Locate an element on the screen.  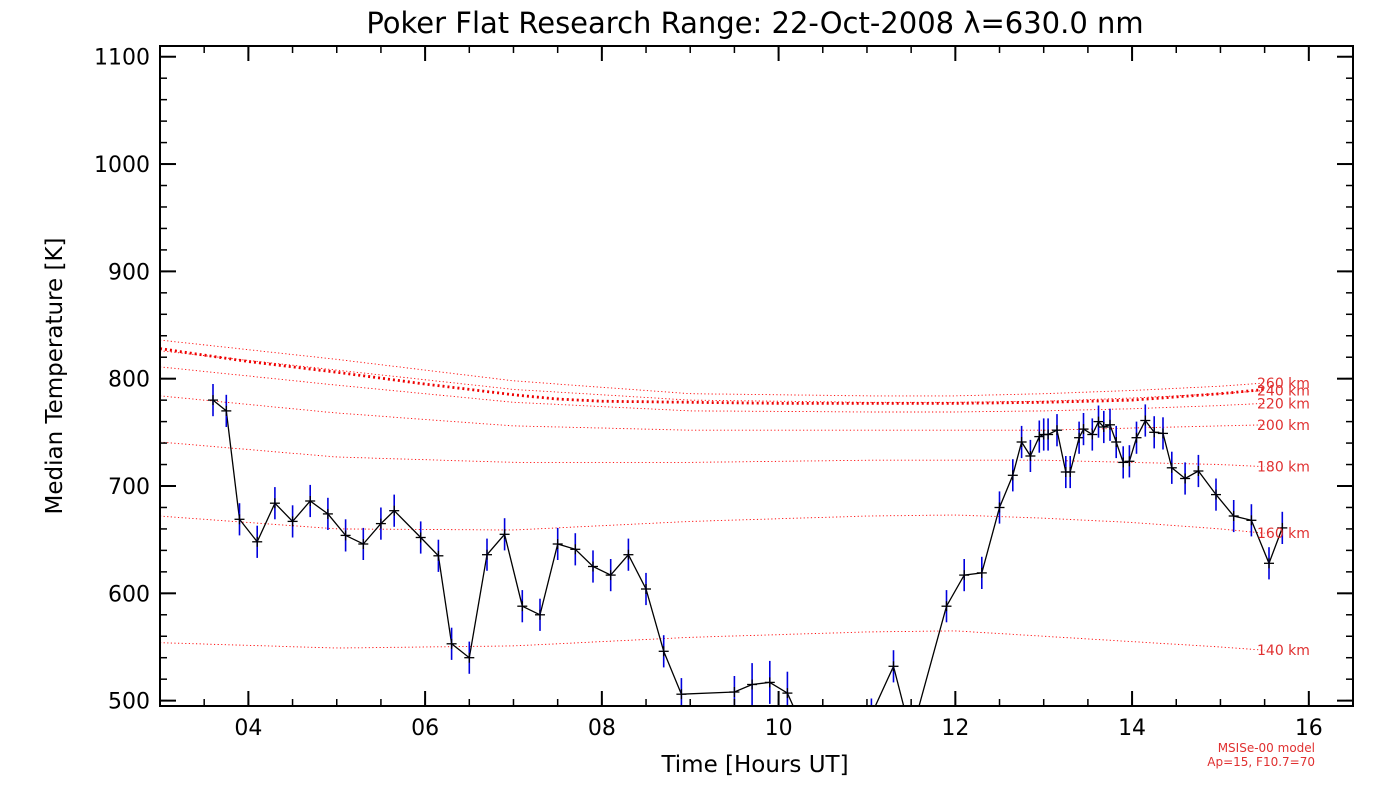
y-tick-label: 1000 is located at coordinates (122, 165).